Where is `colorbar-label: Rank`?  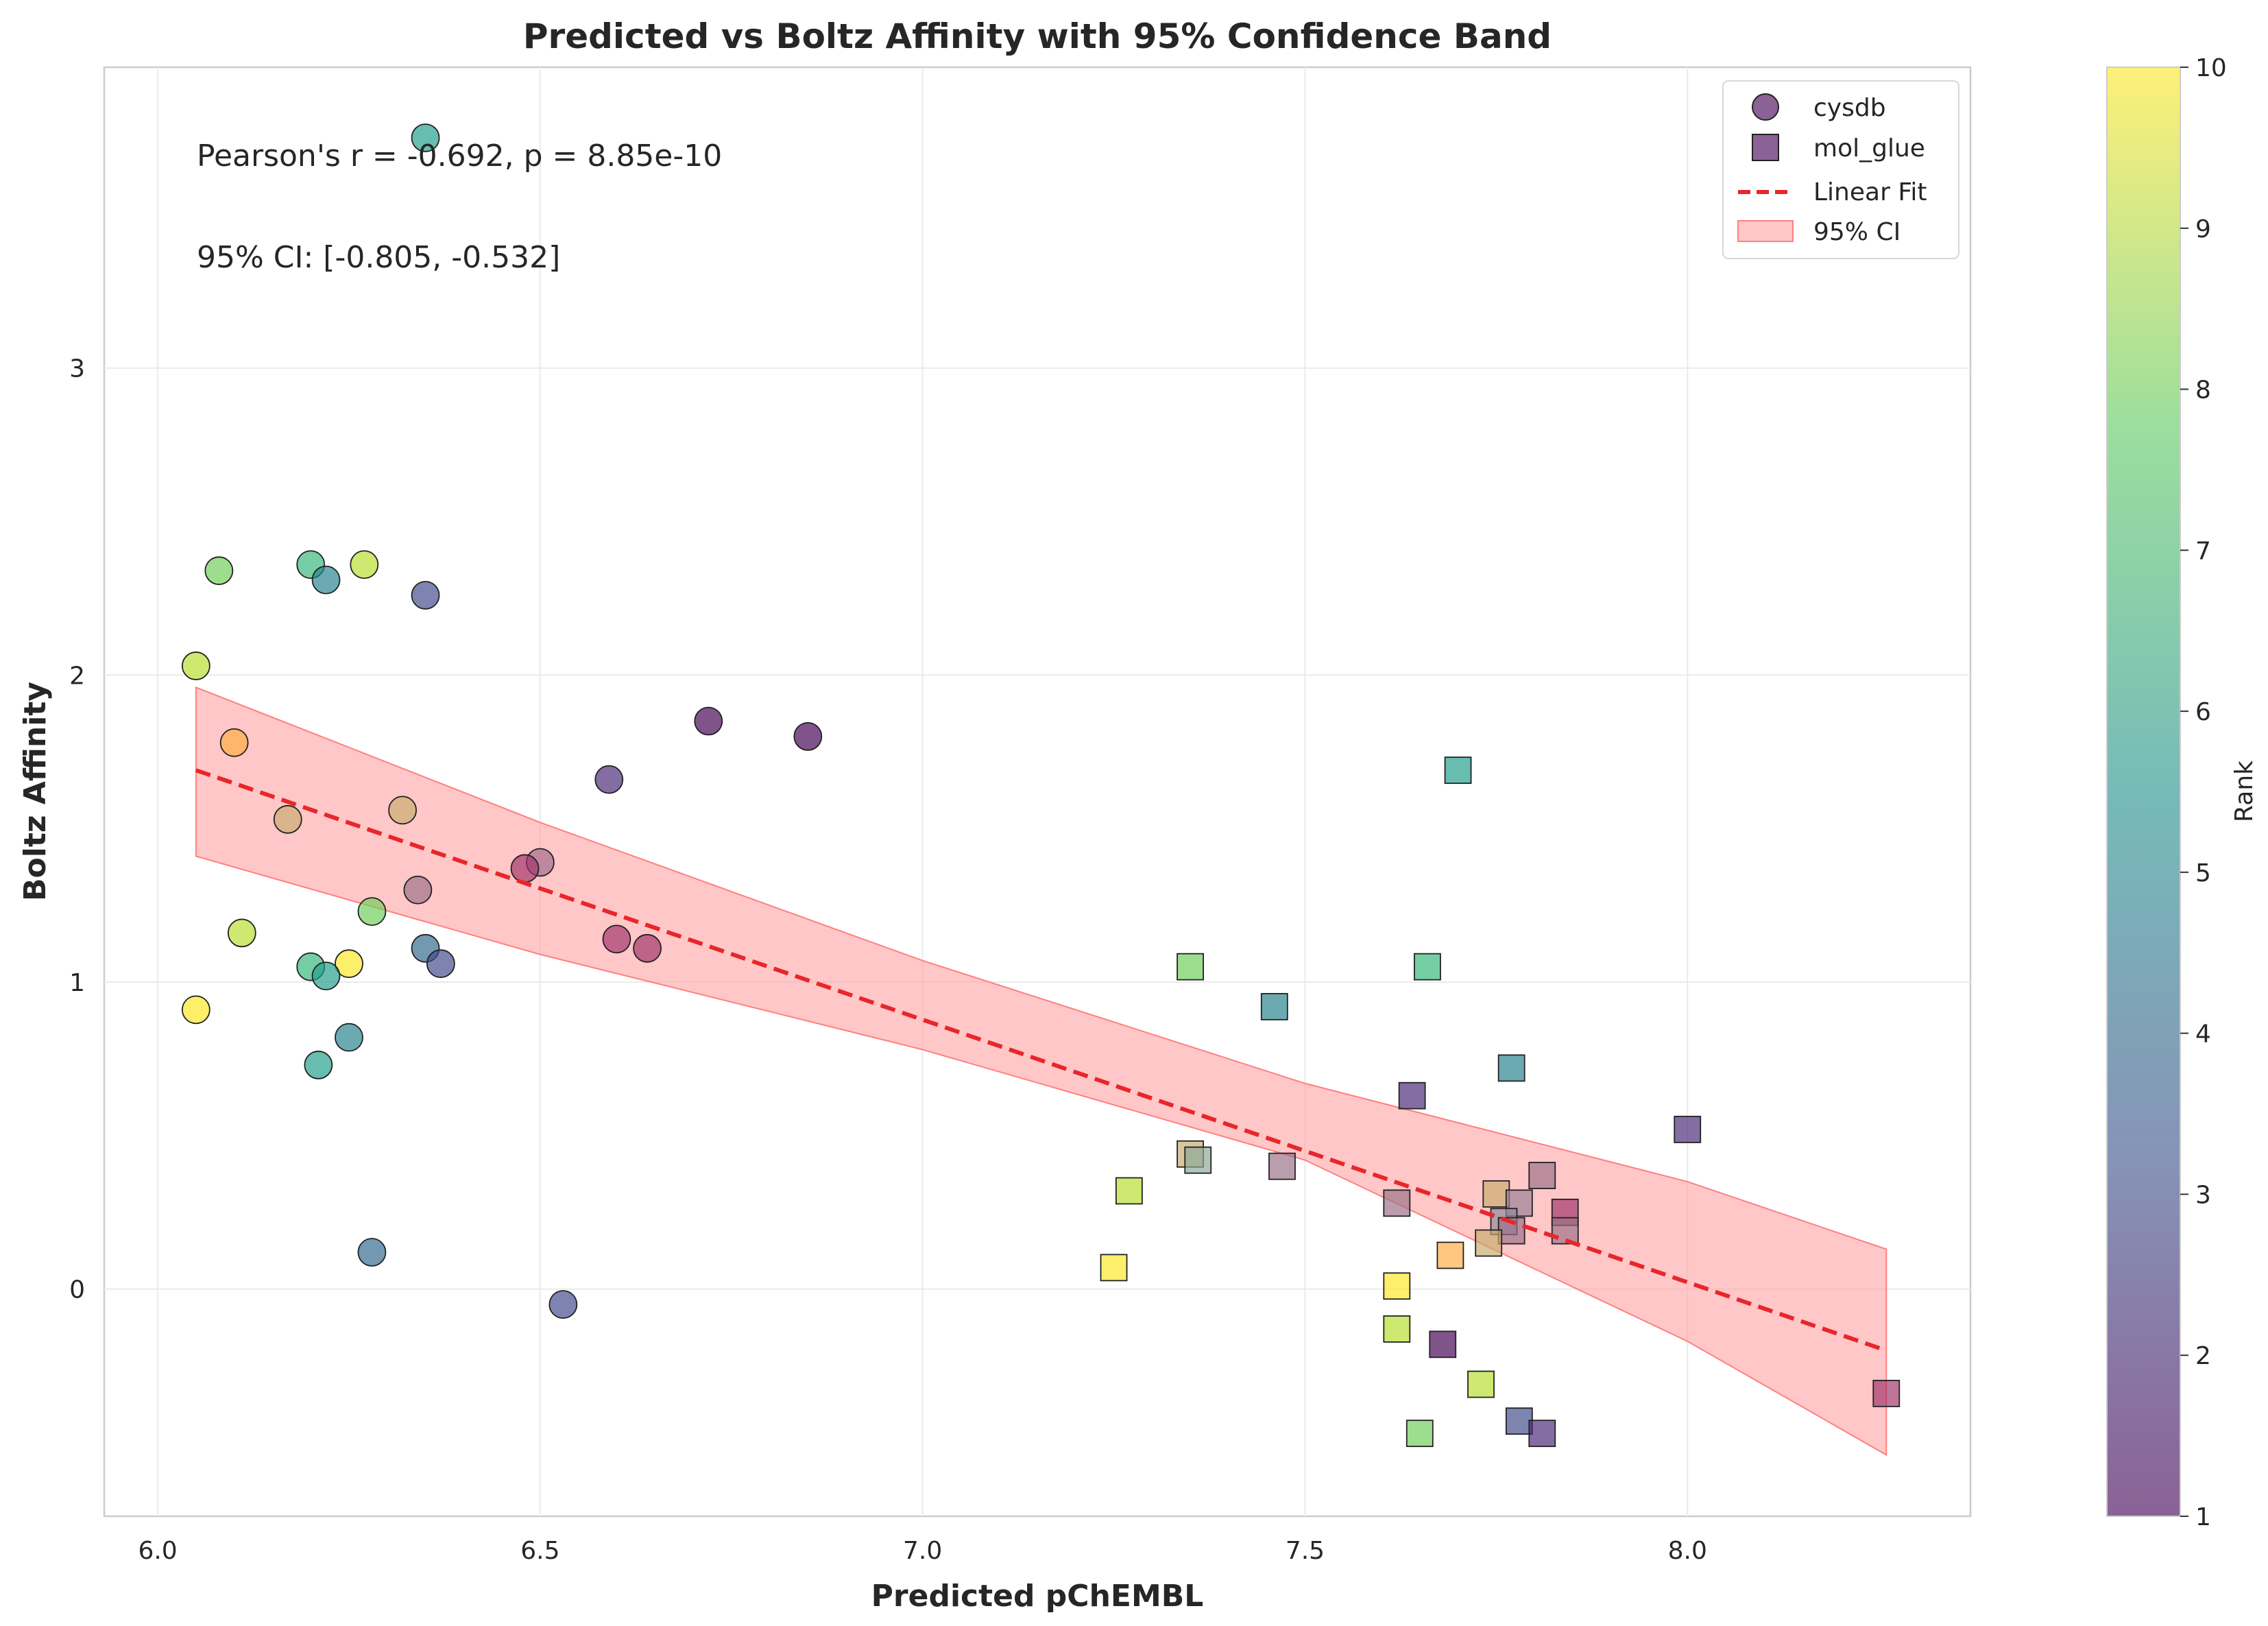
colorbar-label: Rank is located at coordinates (2244, 791).